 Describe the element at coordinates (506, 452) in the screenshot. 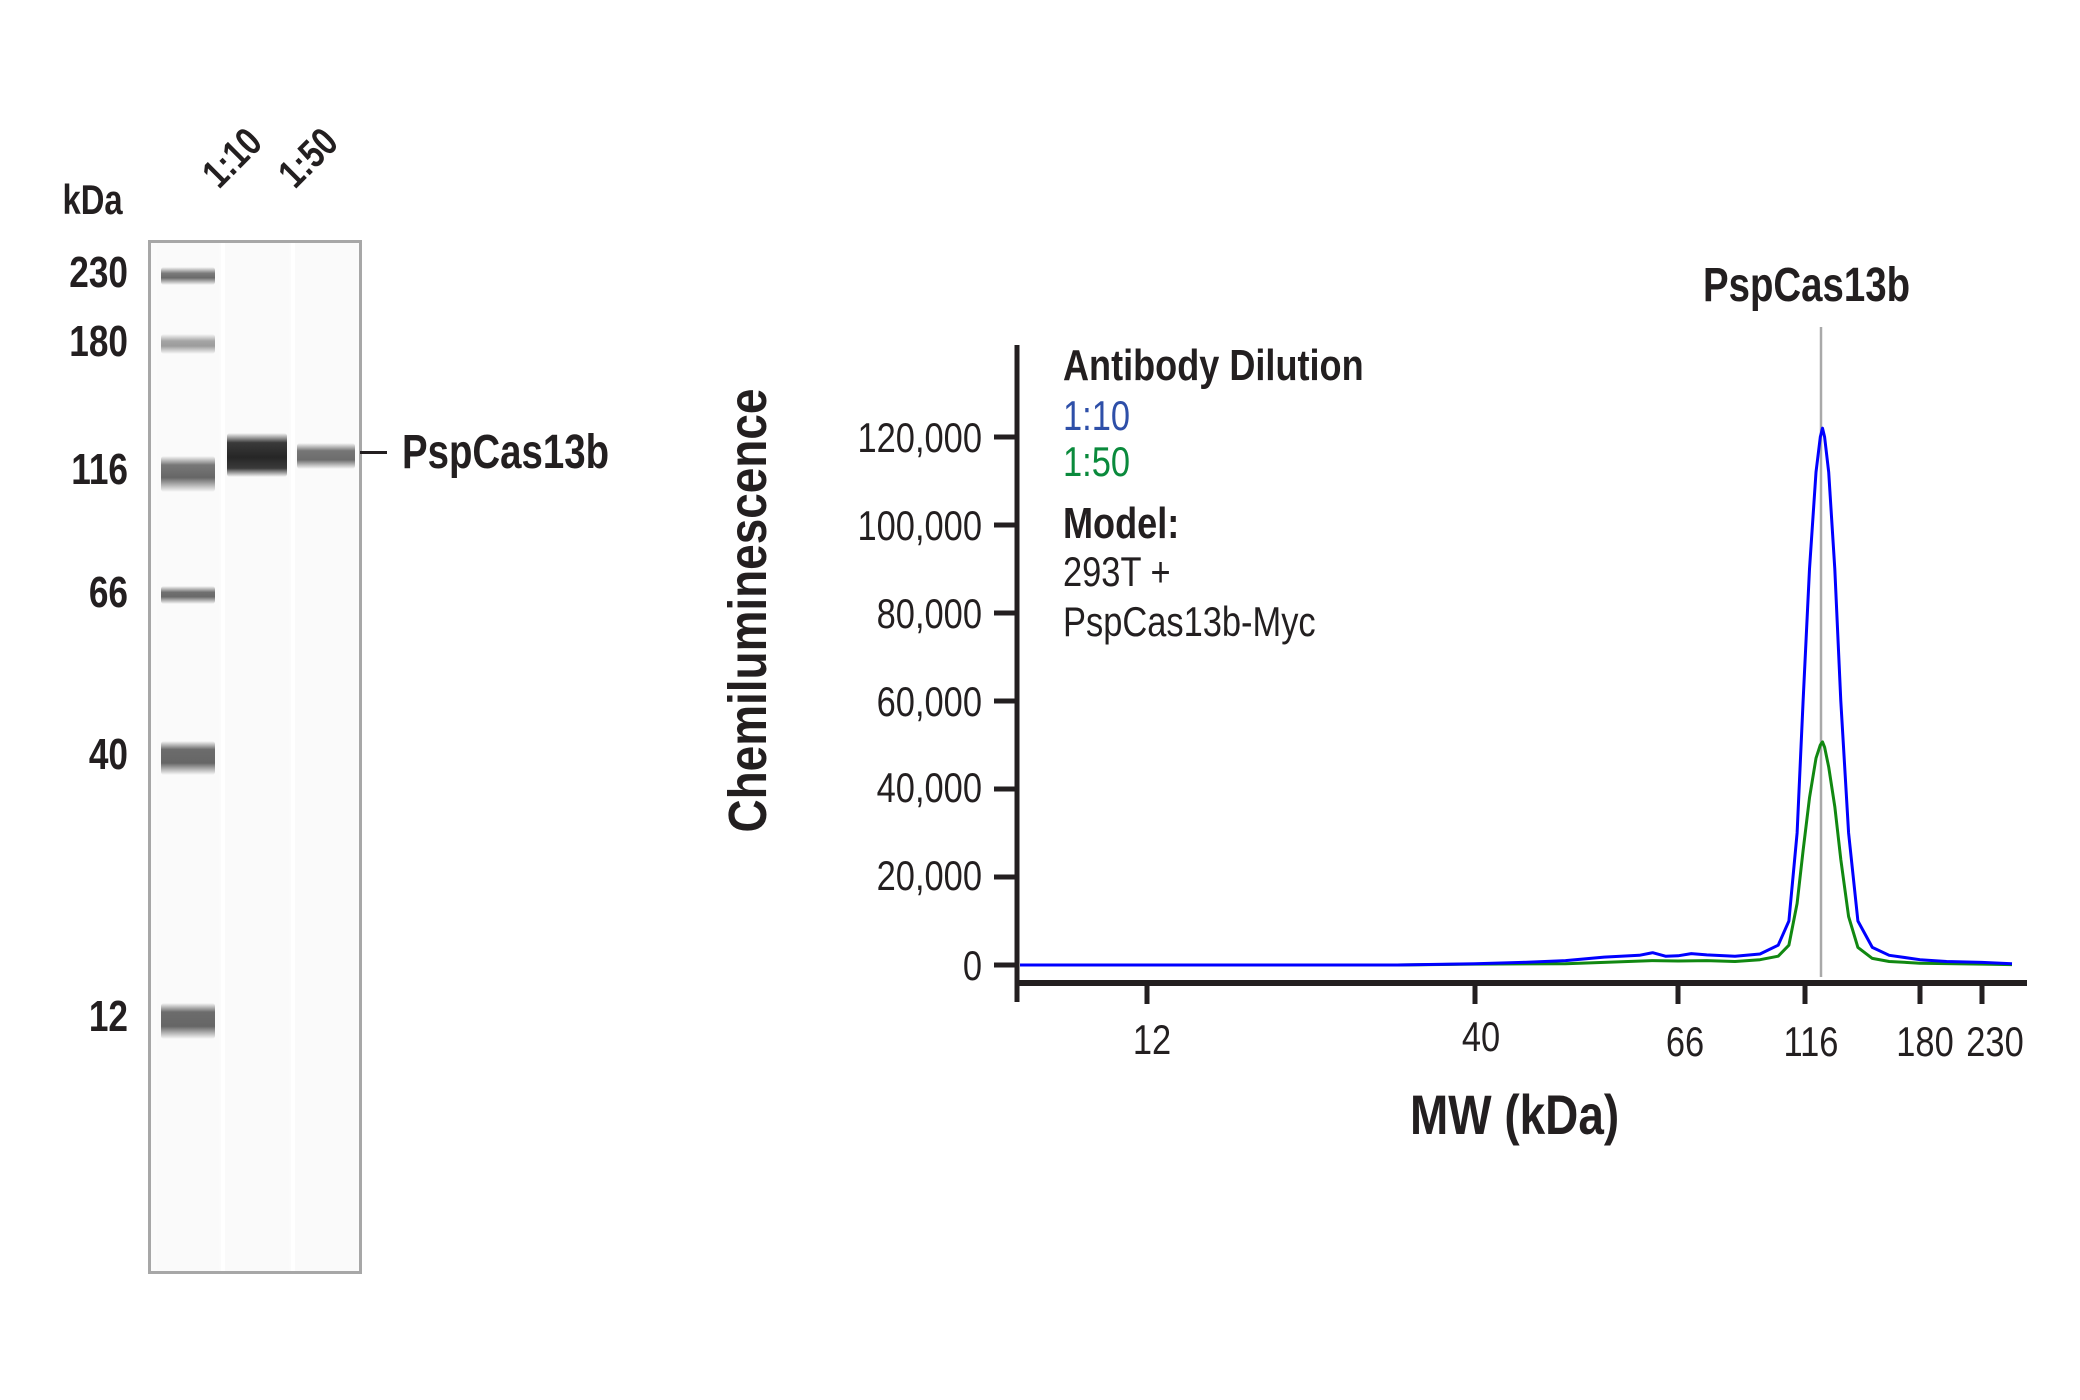

I see `target-label: PspCas13b` at that location.